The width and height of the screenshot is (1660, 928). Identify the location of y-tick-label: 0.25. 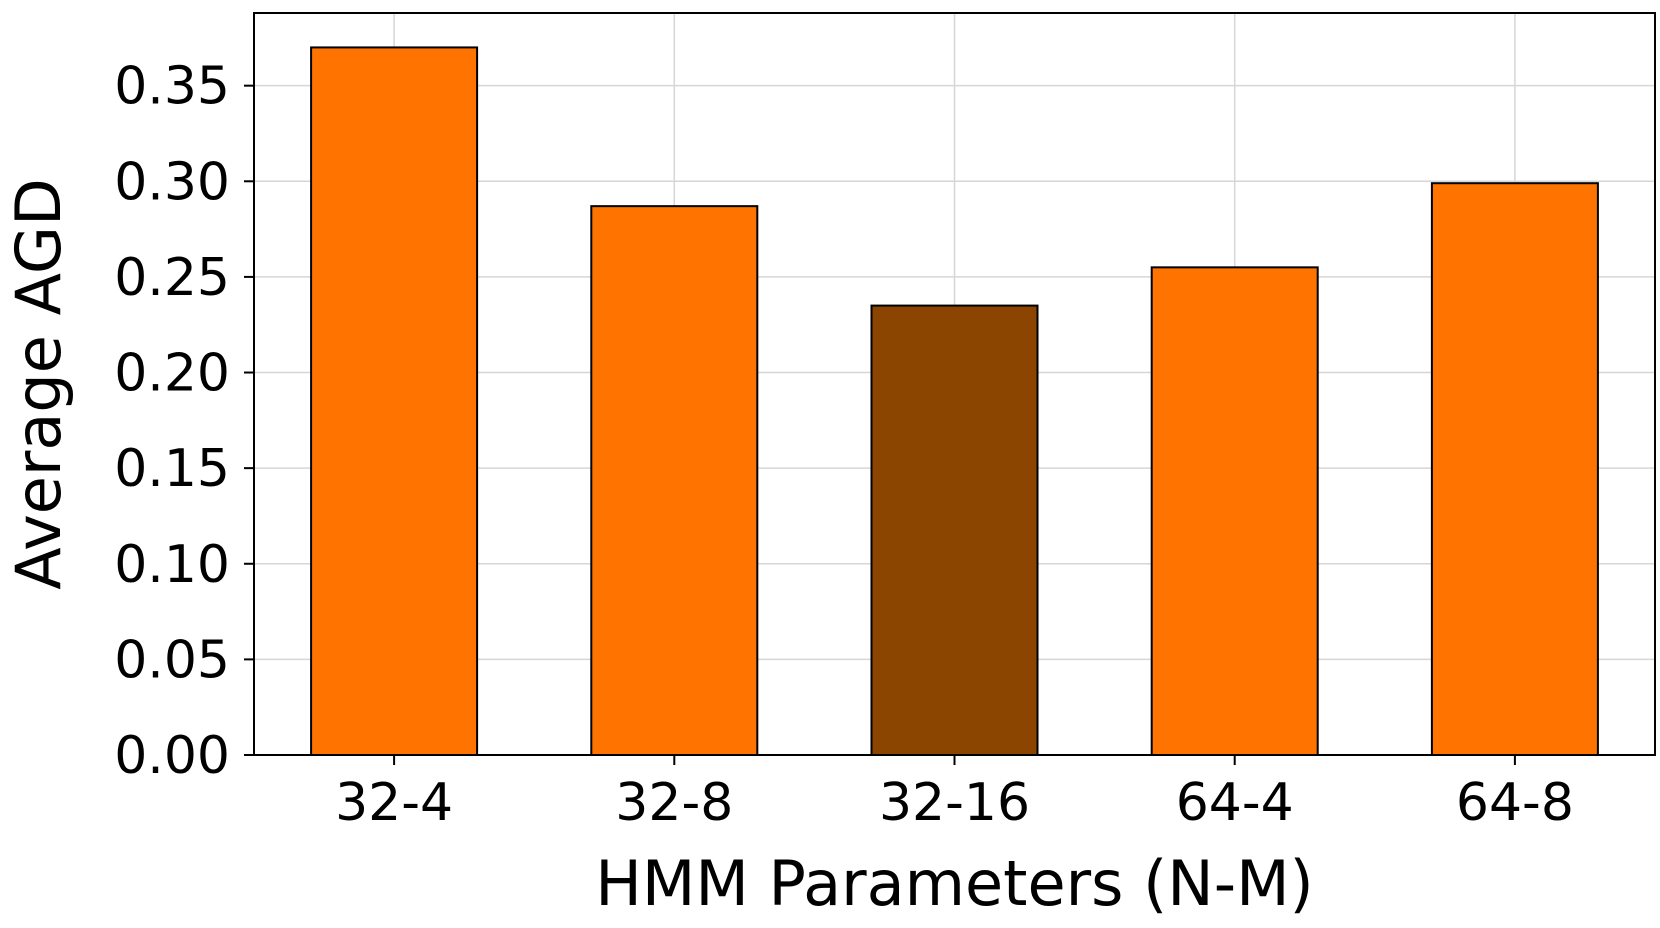
(172, 278).